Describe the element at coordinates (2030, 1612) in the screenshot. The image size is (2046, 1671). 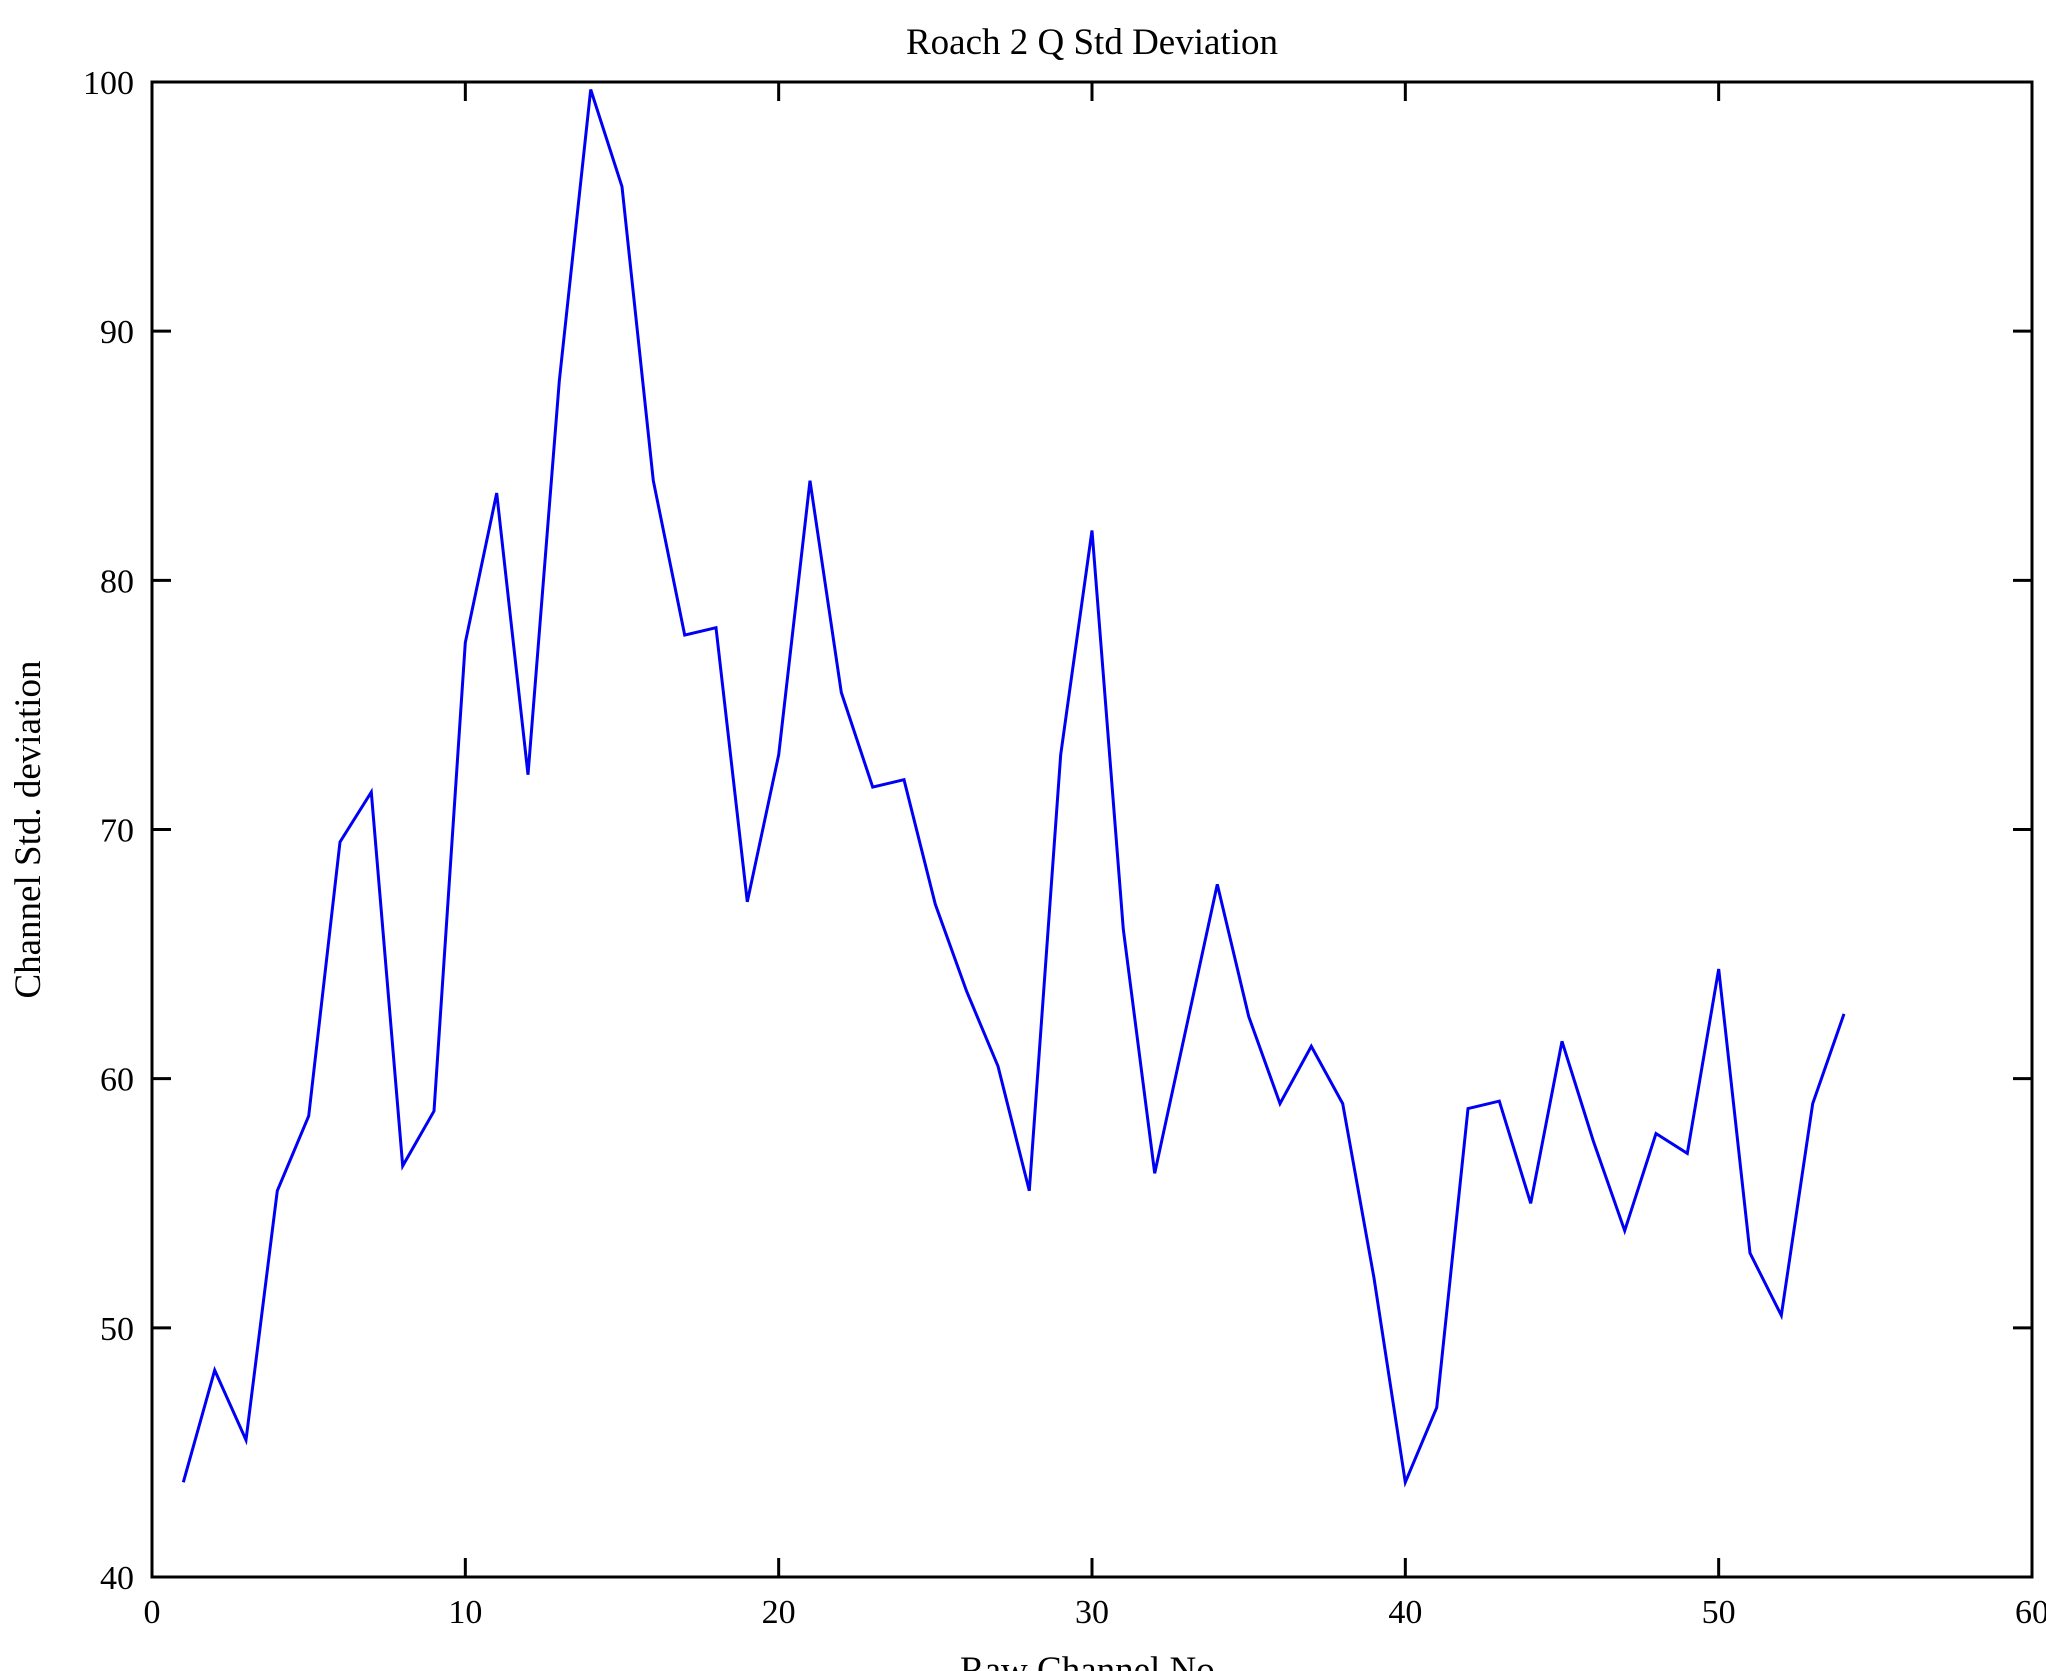
I see `x-tick-label: 60` at that location.